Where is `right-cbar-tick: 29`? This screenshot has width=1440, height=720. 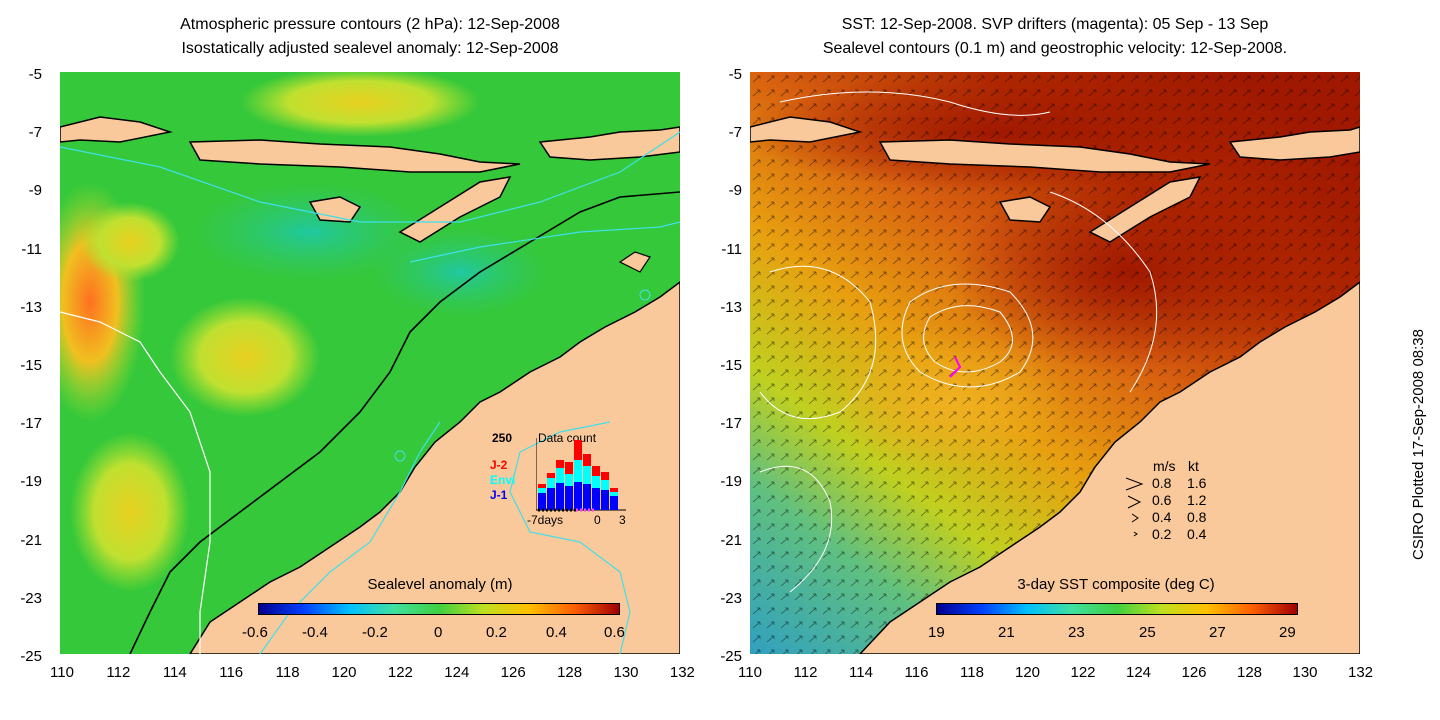 right-cbar-tick: 29 is located at coordinates (1287, 632).